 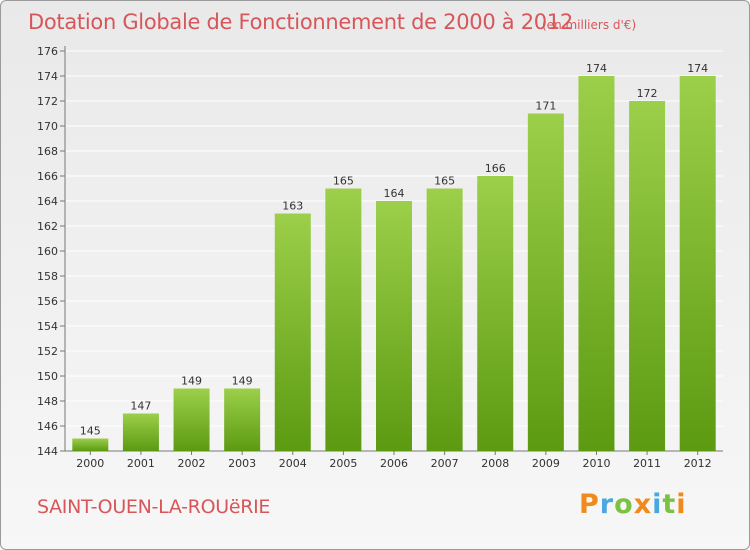 What do you see at coordinates (47, 451) in the screenshot?
I see `y-tick-label: 144` at bounding box center [47, 451].